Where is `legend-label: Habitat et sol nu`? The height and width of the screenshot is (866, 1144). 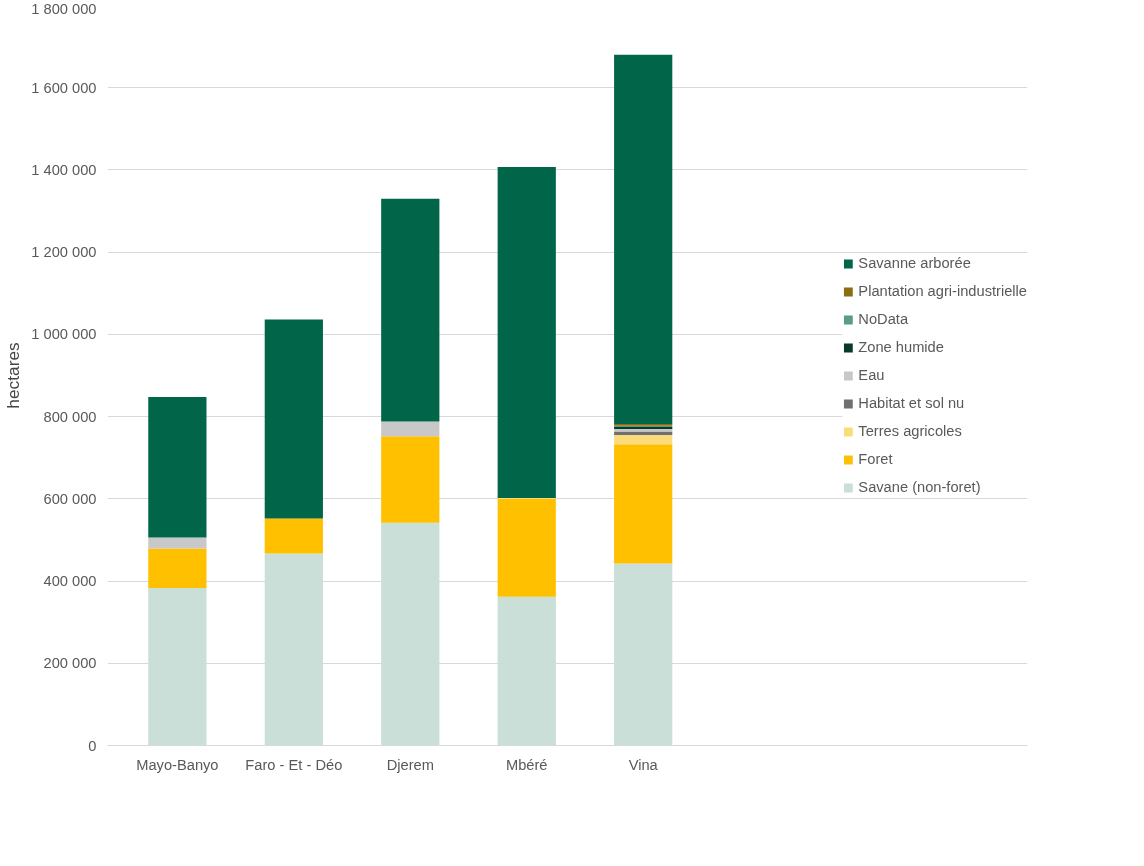
legend-label: Habitat et sol nu is located at coordinates (911, 403).